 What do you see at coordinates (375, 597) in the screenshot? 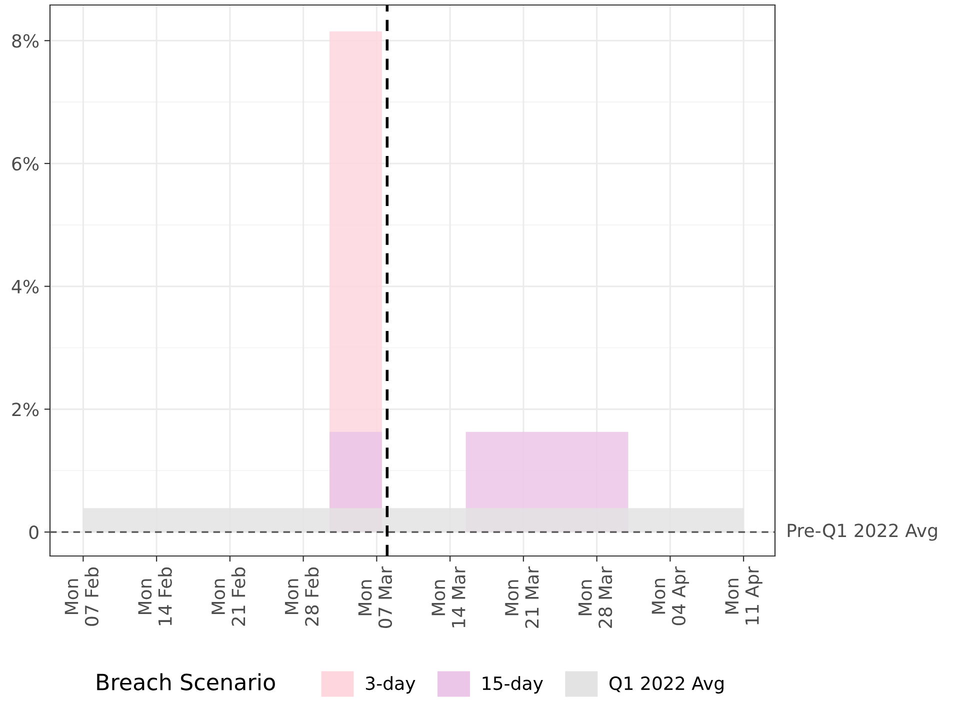
I see `x-tick-label: Mon 07 Mar` at bounding box center [375, 597].